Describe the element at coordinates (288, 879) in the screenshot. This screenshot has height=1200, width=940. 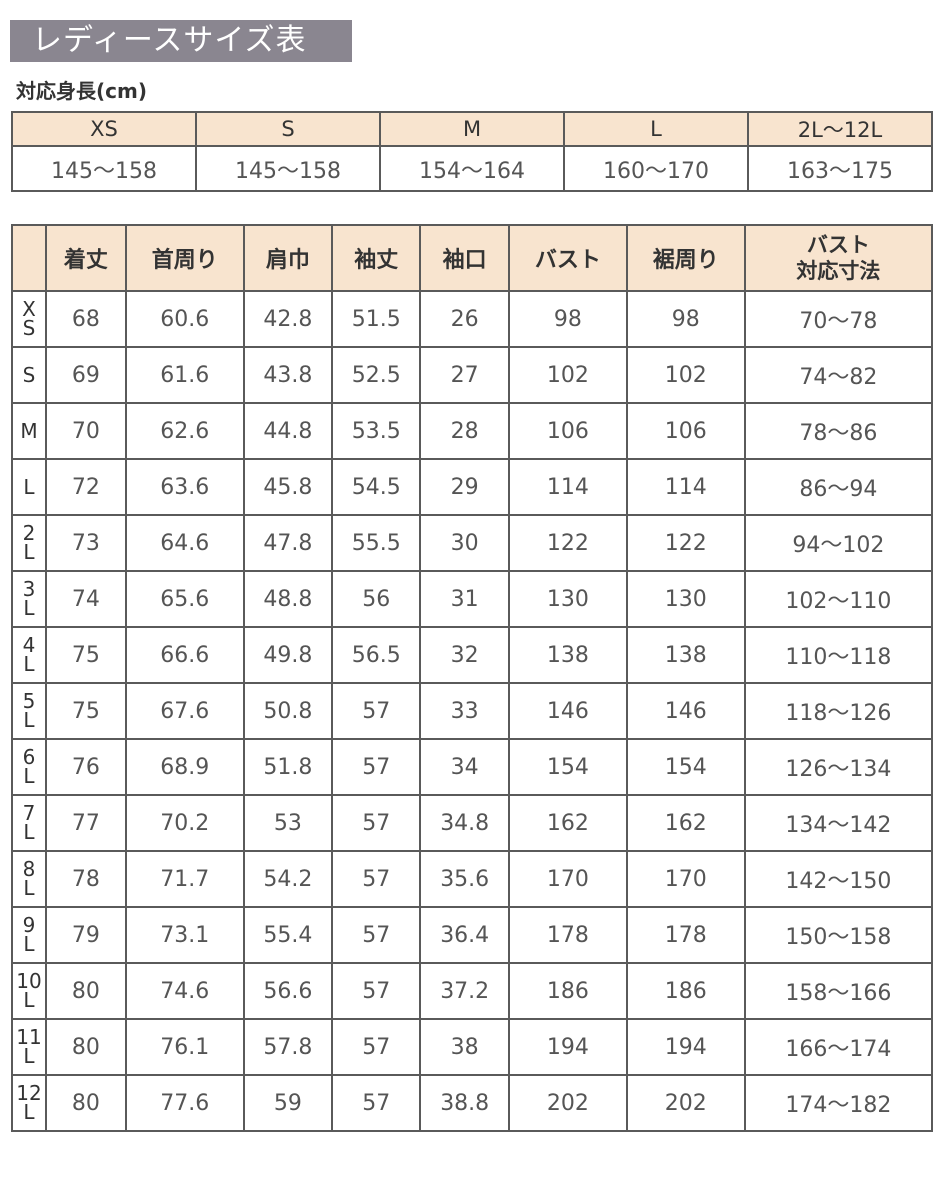
I see `value-cell: 54.2` at that location.